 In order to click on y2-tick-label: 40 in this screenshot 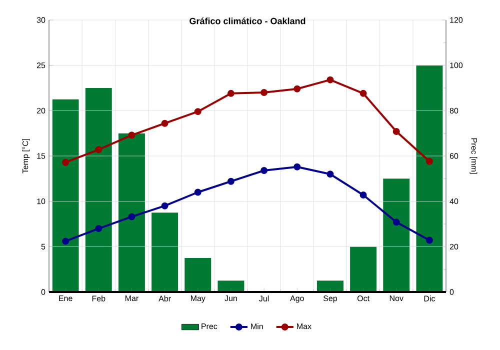, I will do `click(454, 201)`.